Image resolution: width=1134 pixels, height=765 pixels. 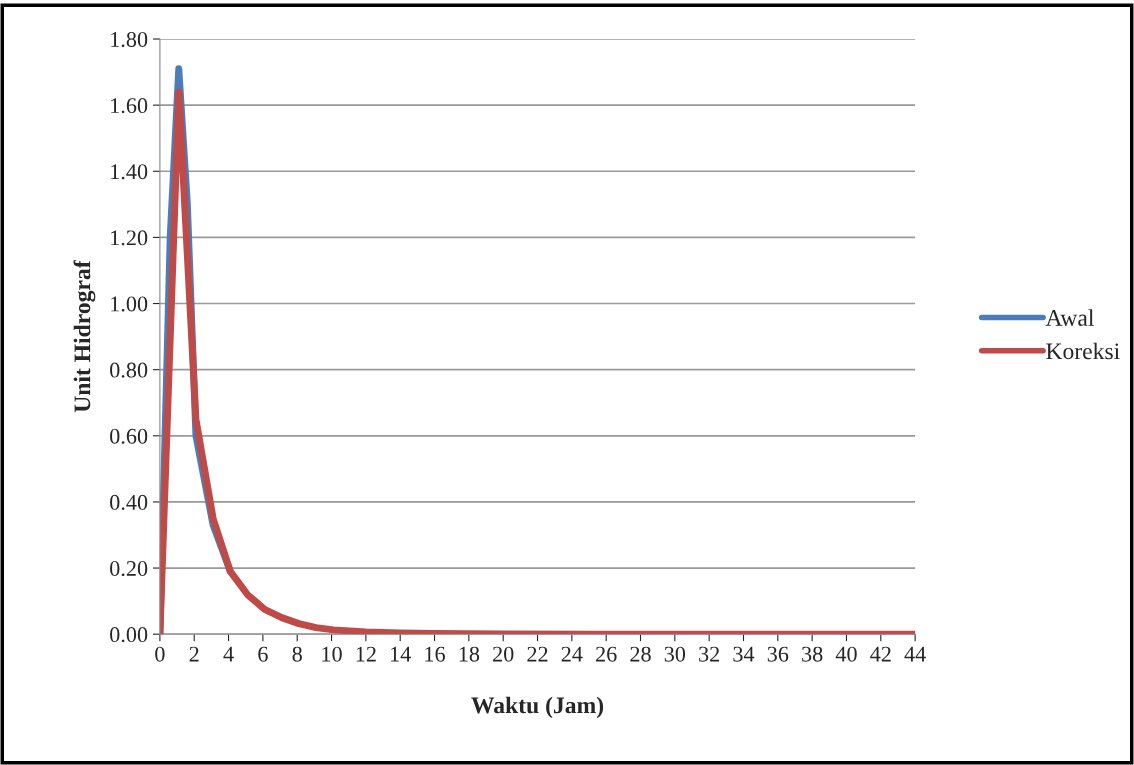 What do you see at coordinates (129, 635) in the screenshot?
I see `y-tick-label: 0.00` at bounding box center [129, 635].